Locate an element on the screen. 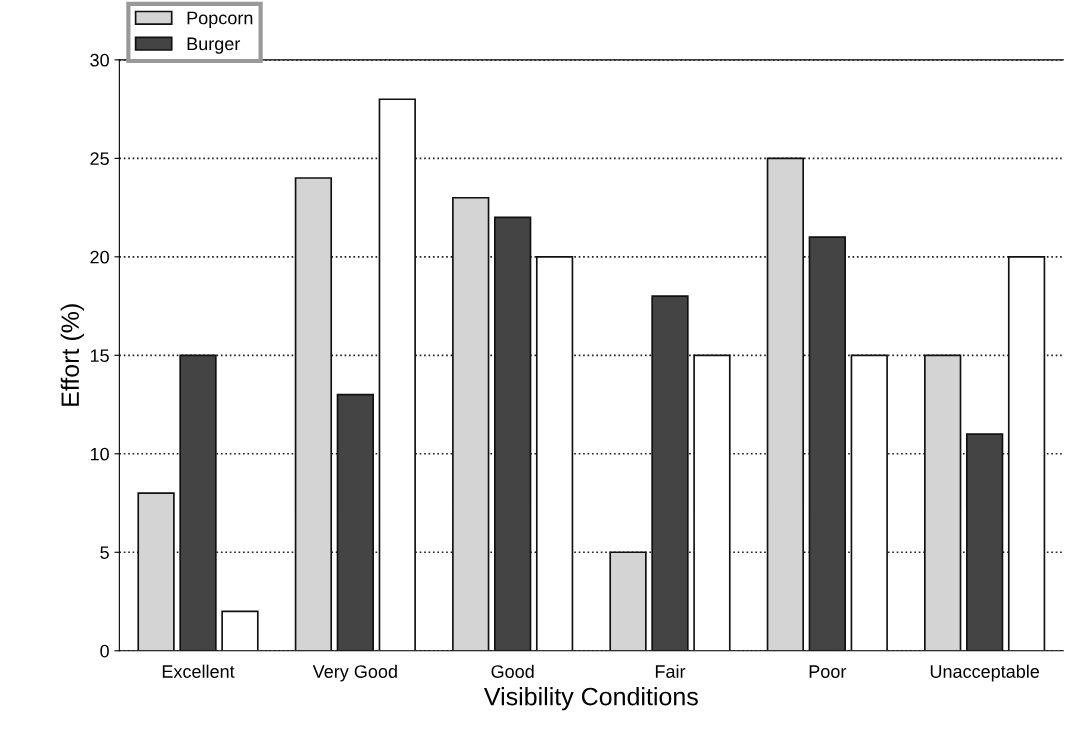  y-axis-title: Effort (%) is located at coordinates (72, 355).